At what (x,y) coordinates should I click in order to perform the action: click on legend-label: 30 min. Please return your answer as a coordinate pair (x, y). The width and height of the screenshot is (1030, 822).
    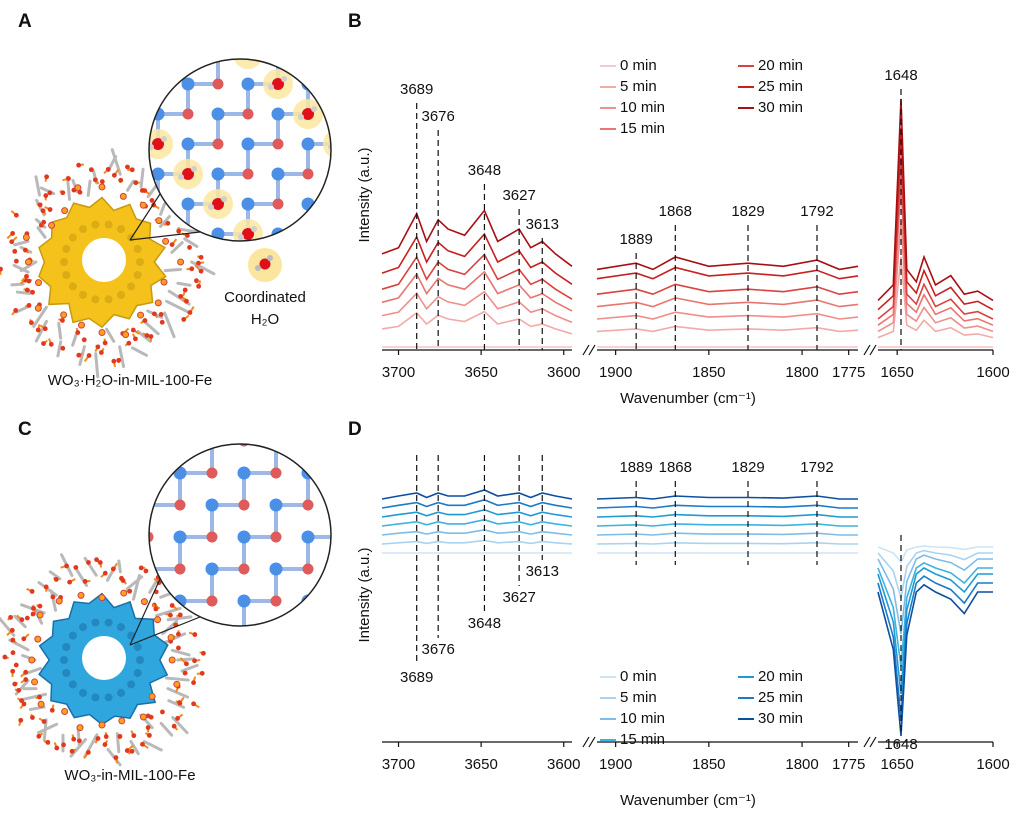
    Looking at the image, I should click on (780, 107).